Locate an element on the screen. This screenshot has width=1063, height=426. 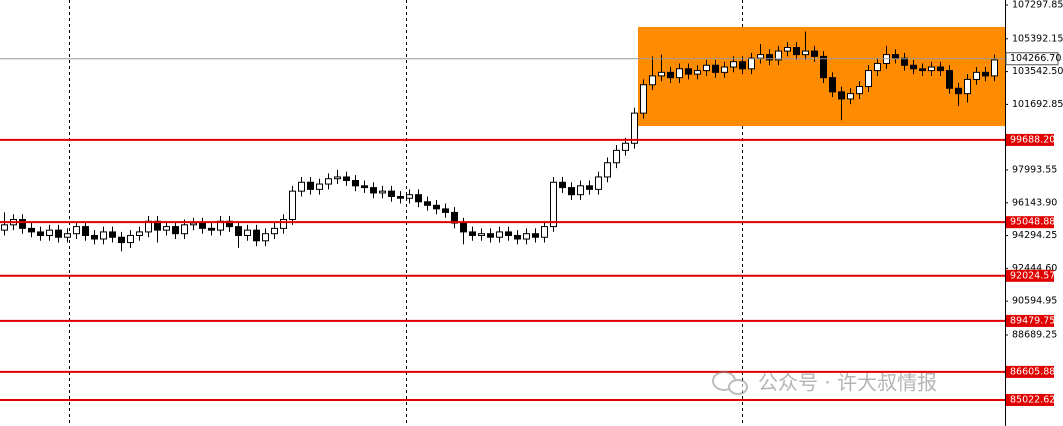
y-tick-label: 107297.85 is located at coordinates (1037, 5).